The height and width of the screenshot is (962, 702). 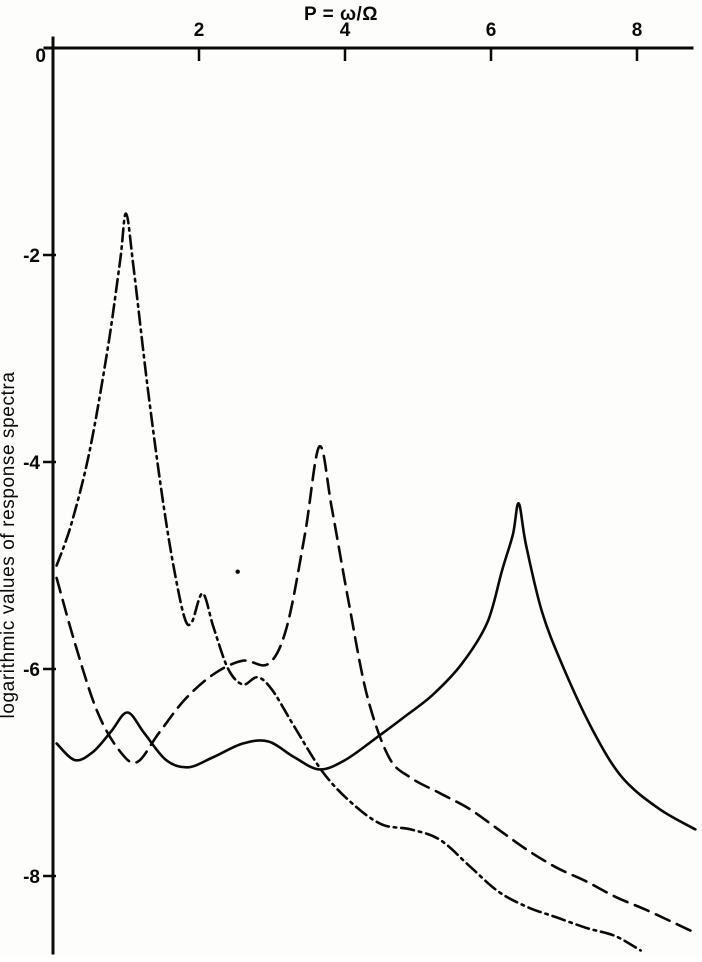 What do you see at coordinates (237, 571) in the screenshot?
I see `stray-ink-dot` at bounding box center [237, 571].